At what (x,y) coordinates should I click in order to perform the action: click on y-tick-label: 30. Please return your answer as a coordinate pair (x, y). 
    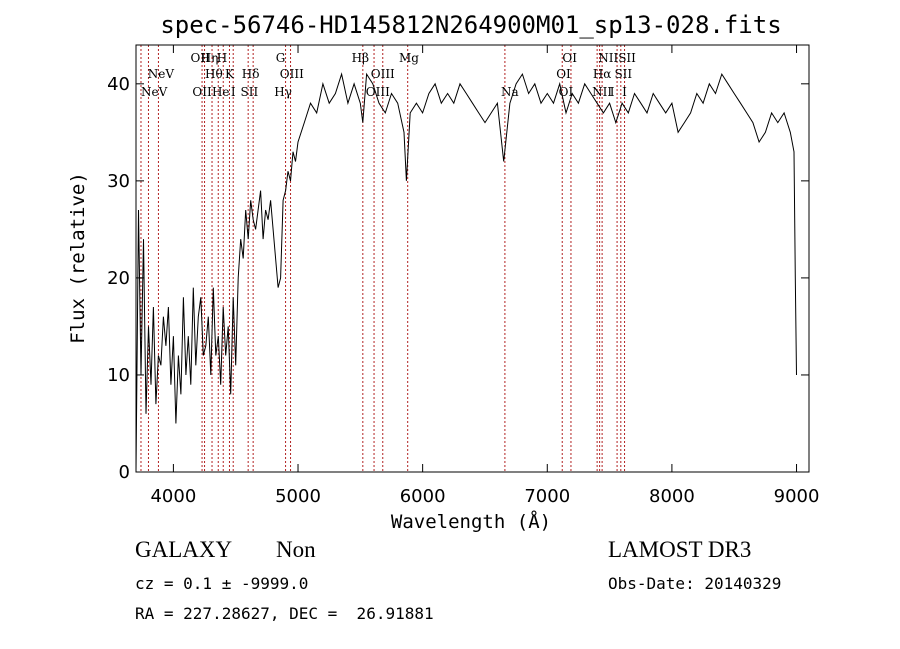
    Looking at the image, I should click on (118, 181).